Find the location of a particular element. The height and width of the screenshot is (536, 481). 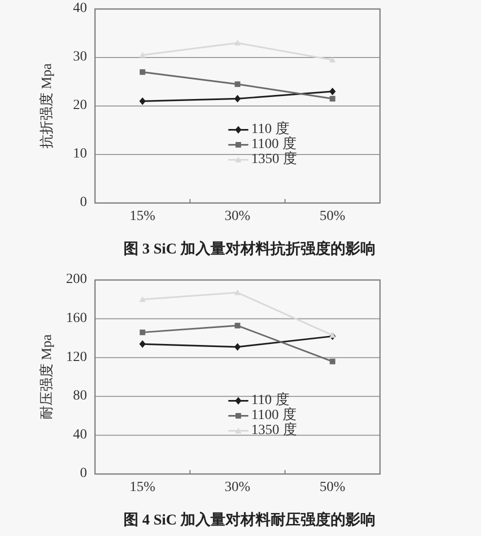

y-tick-label: 120 is located at coordinates (76, 357).